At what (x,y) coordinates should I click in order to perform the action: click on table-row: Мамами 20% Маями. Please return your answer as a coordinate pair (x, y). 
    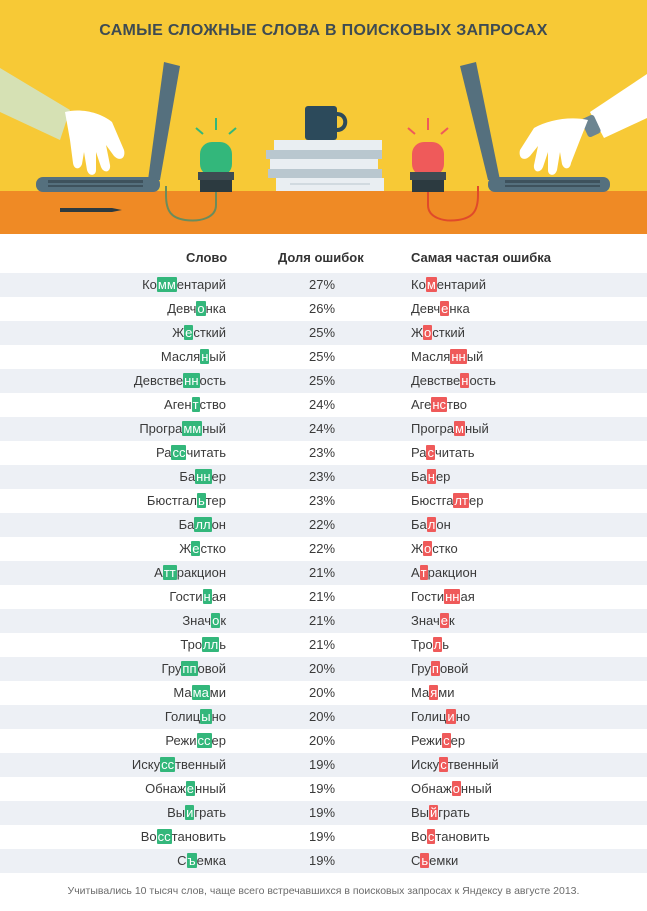
    Looking at the image, I should click on (323, 693).